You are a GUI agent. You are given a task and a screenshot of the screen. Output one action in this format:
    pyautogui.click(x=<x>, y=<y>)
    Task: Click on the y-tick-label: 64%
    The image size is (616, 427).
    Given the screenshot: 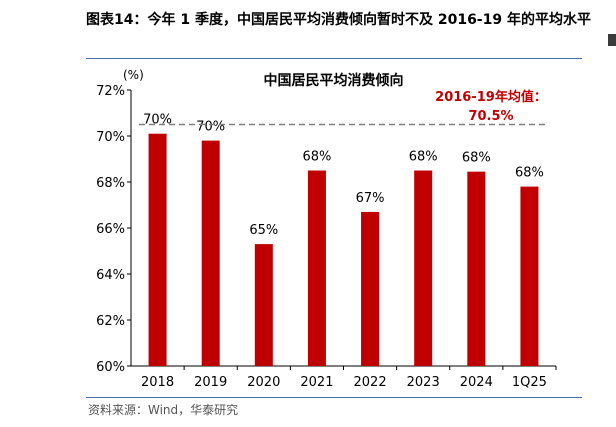 What is the action you would take?
    pyautogui.click(x=110, y=275)
    